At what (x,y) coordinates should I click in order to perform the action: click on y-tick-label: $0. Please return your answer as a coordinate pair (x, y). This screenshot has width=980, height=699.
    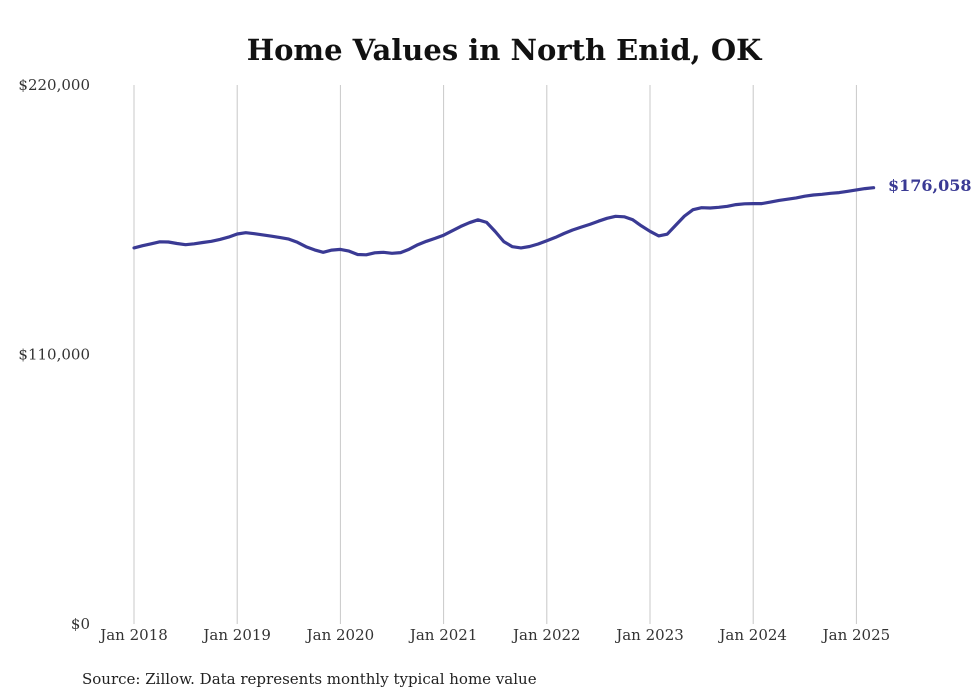
    Looking at the image, I should click on (80, 624).